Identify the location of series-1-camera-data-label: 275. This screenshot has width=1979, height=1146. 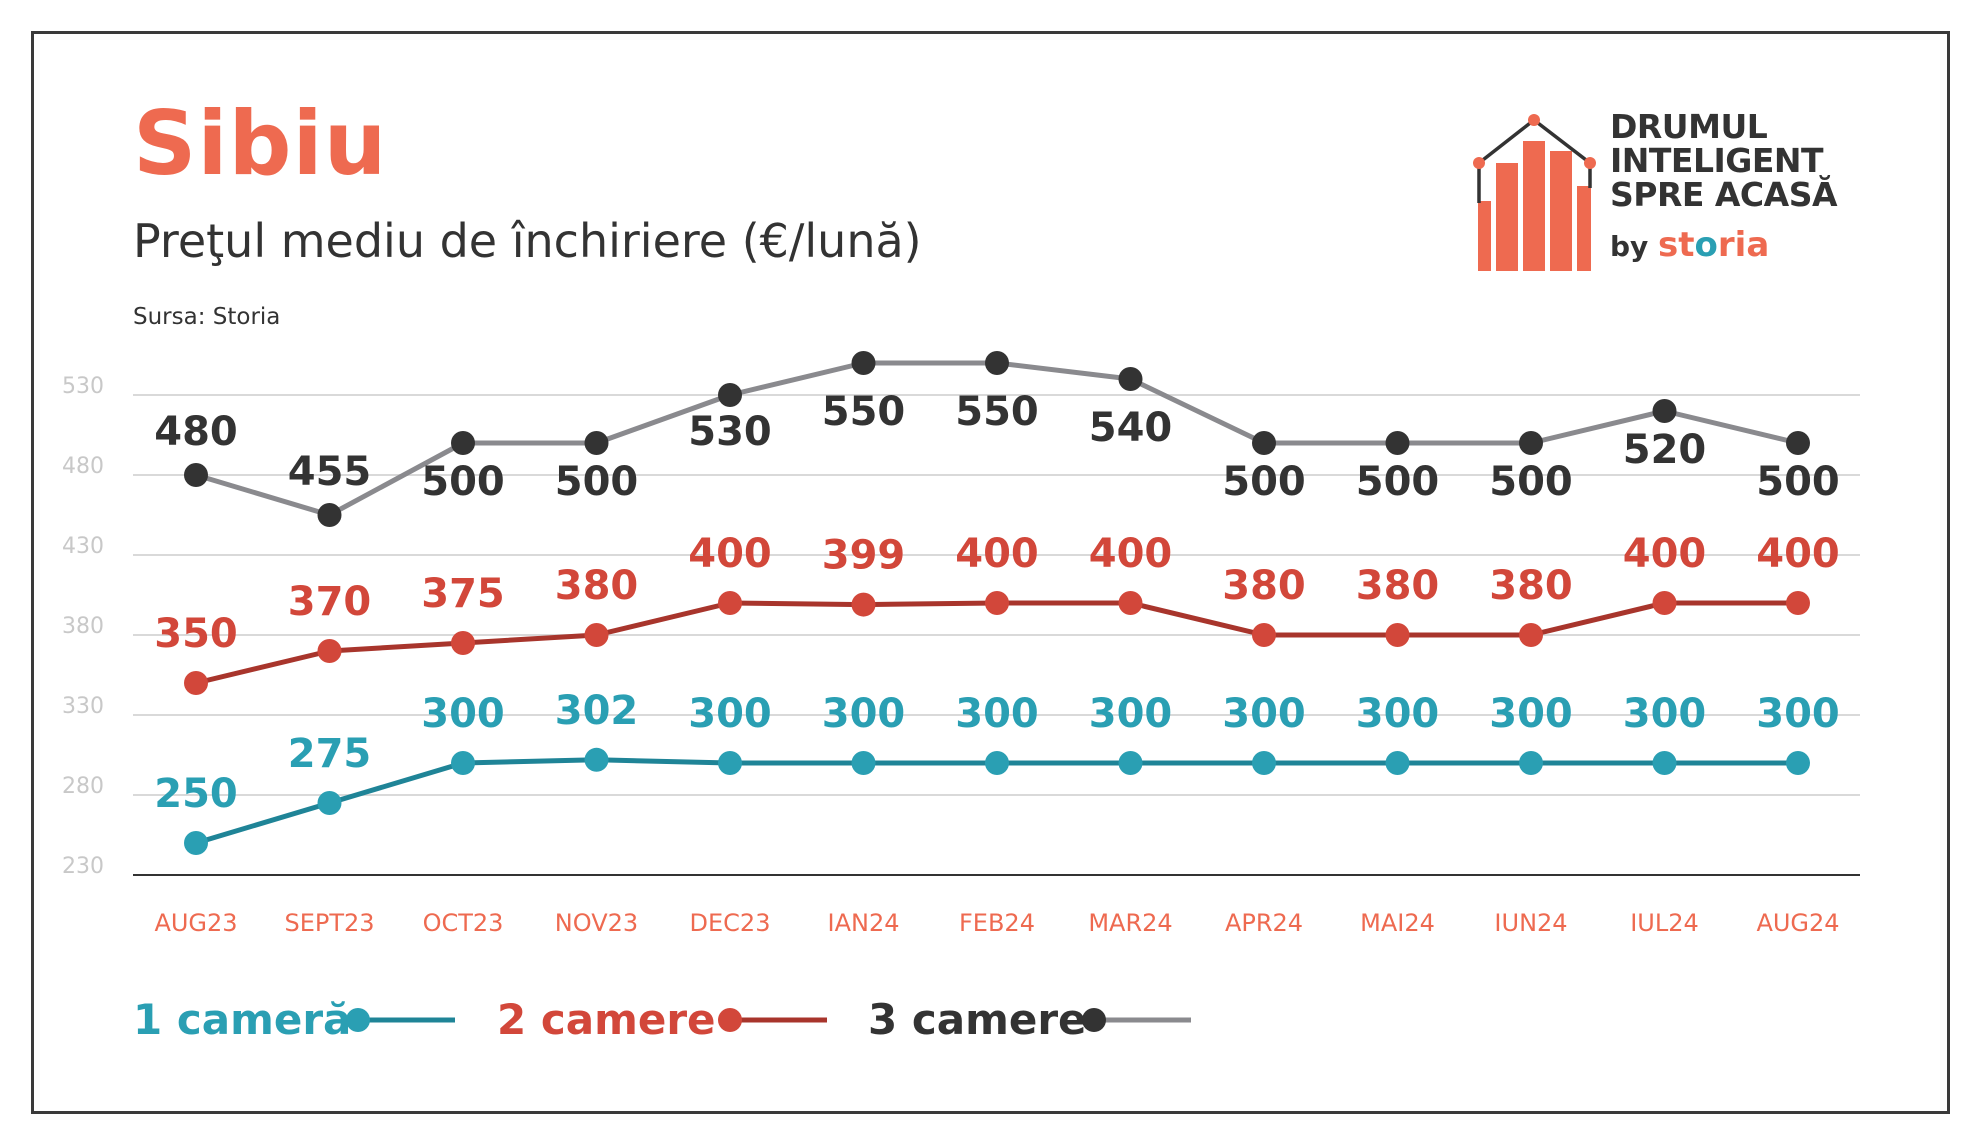
(330, 754).